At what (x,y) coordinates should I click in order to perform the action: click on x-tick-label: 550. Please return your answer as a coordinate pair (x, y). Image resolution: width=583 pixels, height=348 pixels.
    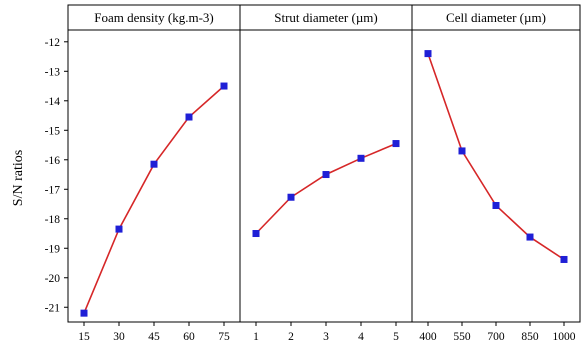
    Looking at the image, I should click on (462, 337).